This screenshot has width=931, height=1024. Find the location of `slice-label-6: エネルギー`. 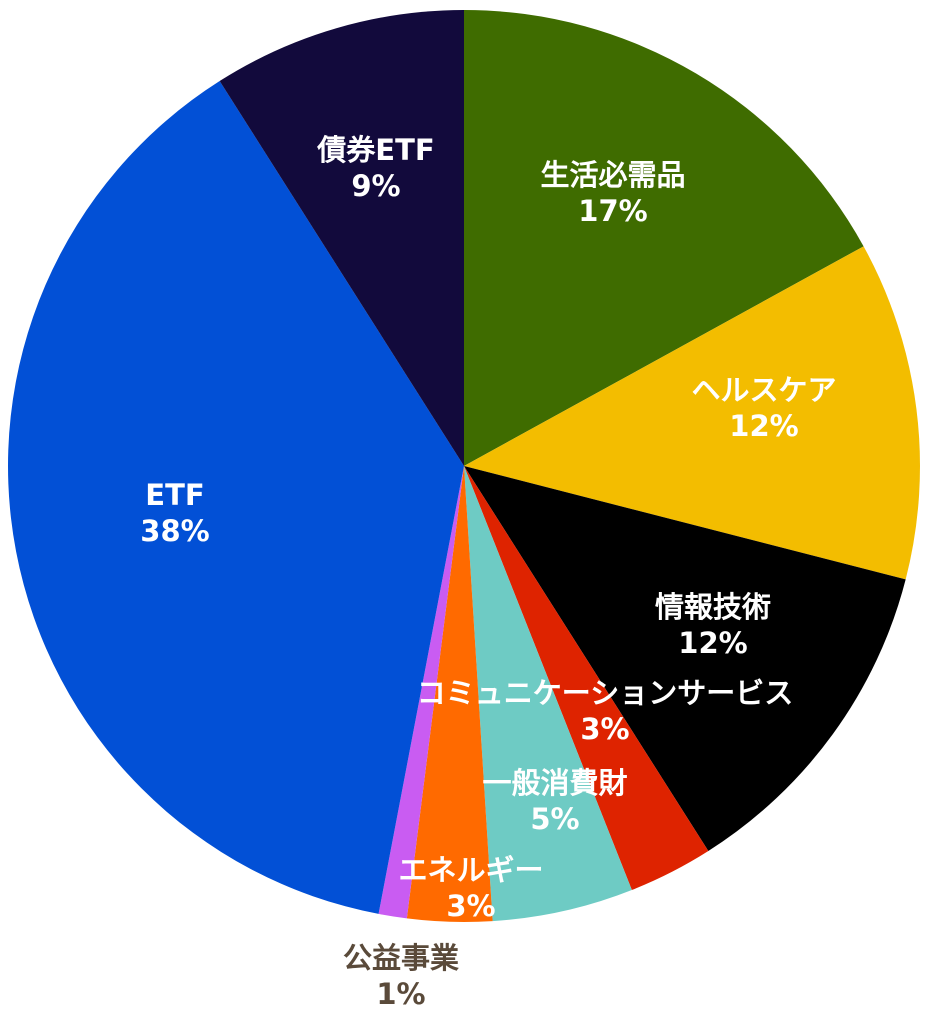

slice-label-6: エネルギー is located at coordinates (470, 870).